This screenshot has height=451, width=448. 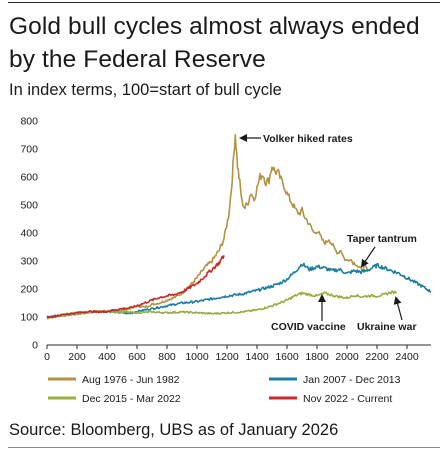 What do you see at coordinates (77, 357) in the screenshot?
I see `x-tick-label: 200` at bounding box center [77, 357].